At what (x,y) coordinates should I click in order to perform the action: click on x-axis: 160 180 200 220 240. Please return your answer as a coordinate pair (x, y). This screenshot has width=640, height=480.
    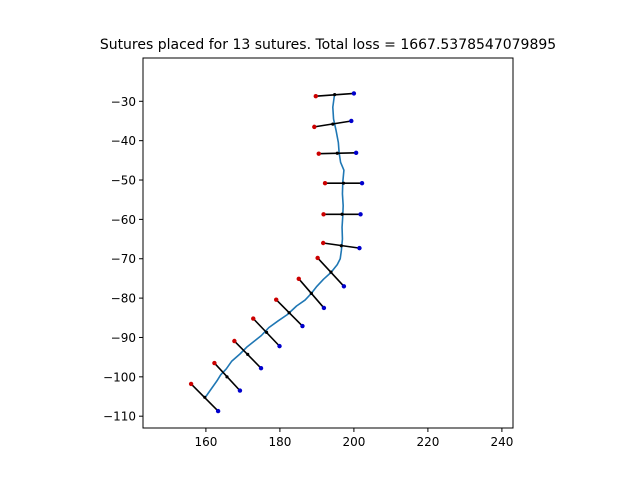
    Looking at the image, I should click on (353, 438).